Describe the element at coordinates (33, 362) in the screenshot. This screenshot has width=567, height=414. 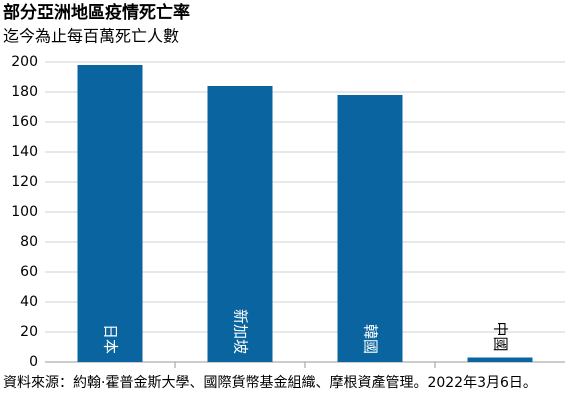
I see `y-tick-label: 0` at that location.